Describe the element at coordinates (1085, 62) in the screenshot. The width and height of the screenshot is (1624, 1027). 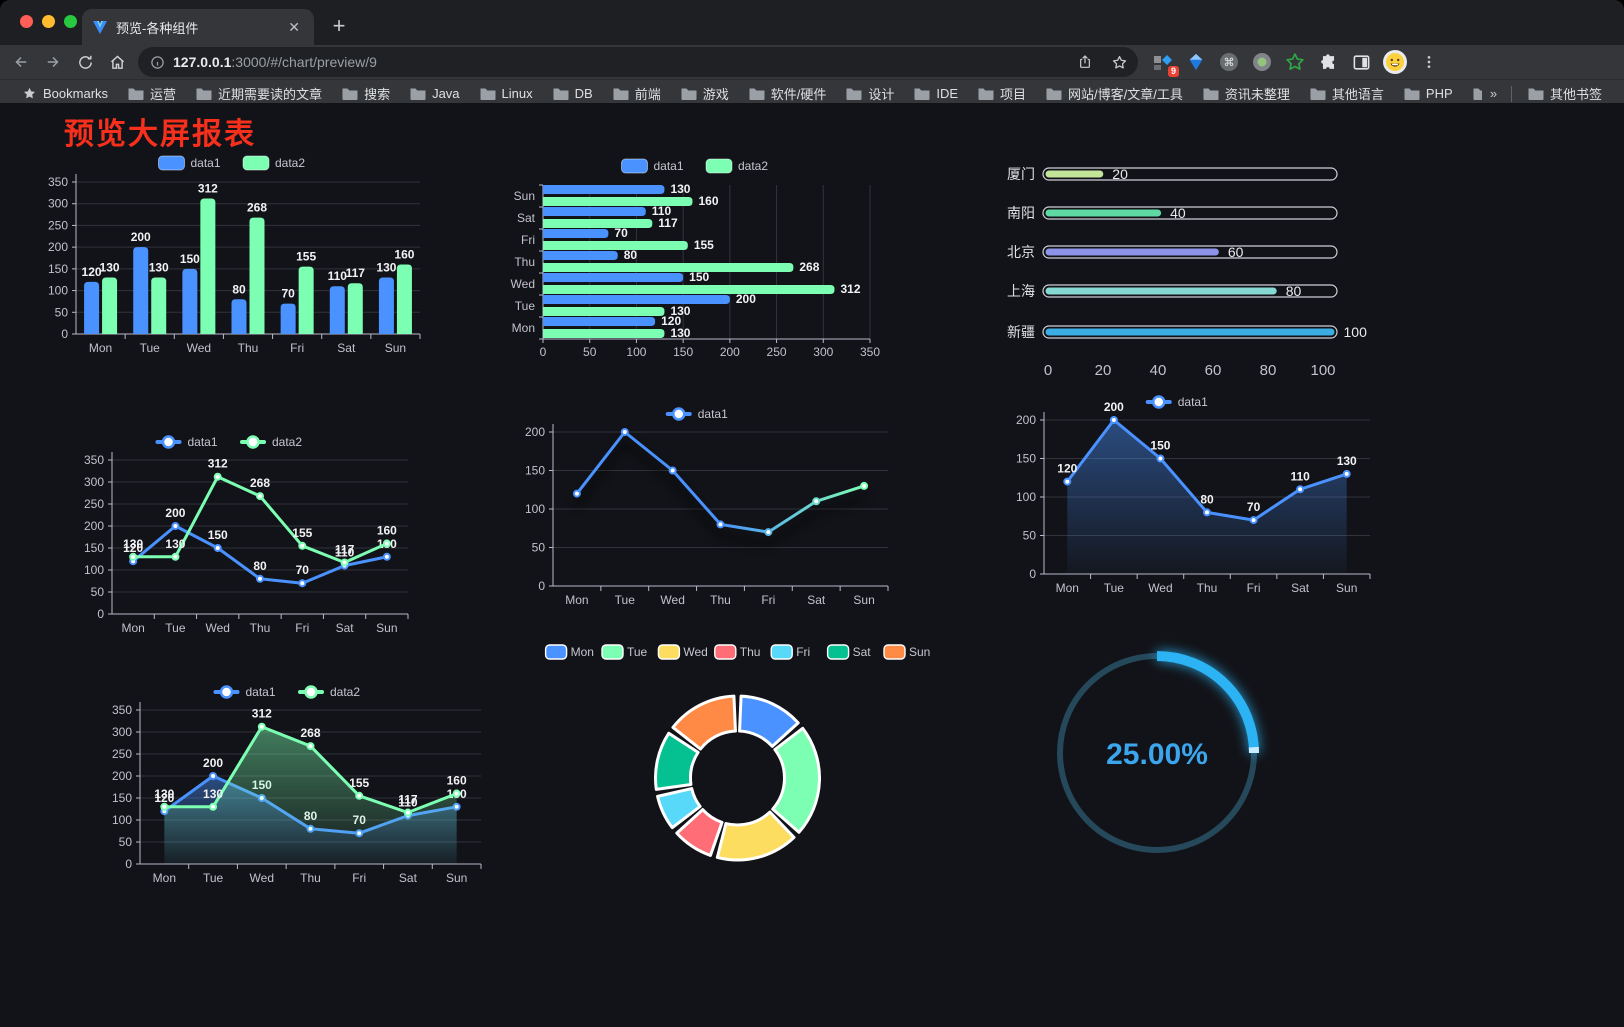
I see `share-icon` at that location.